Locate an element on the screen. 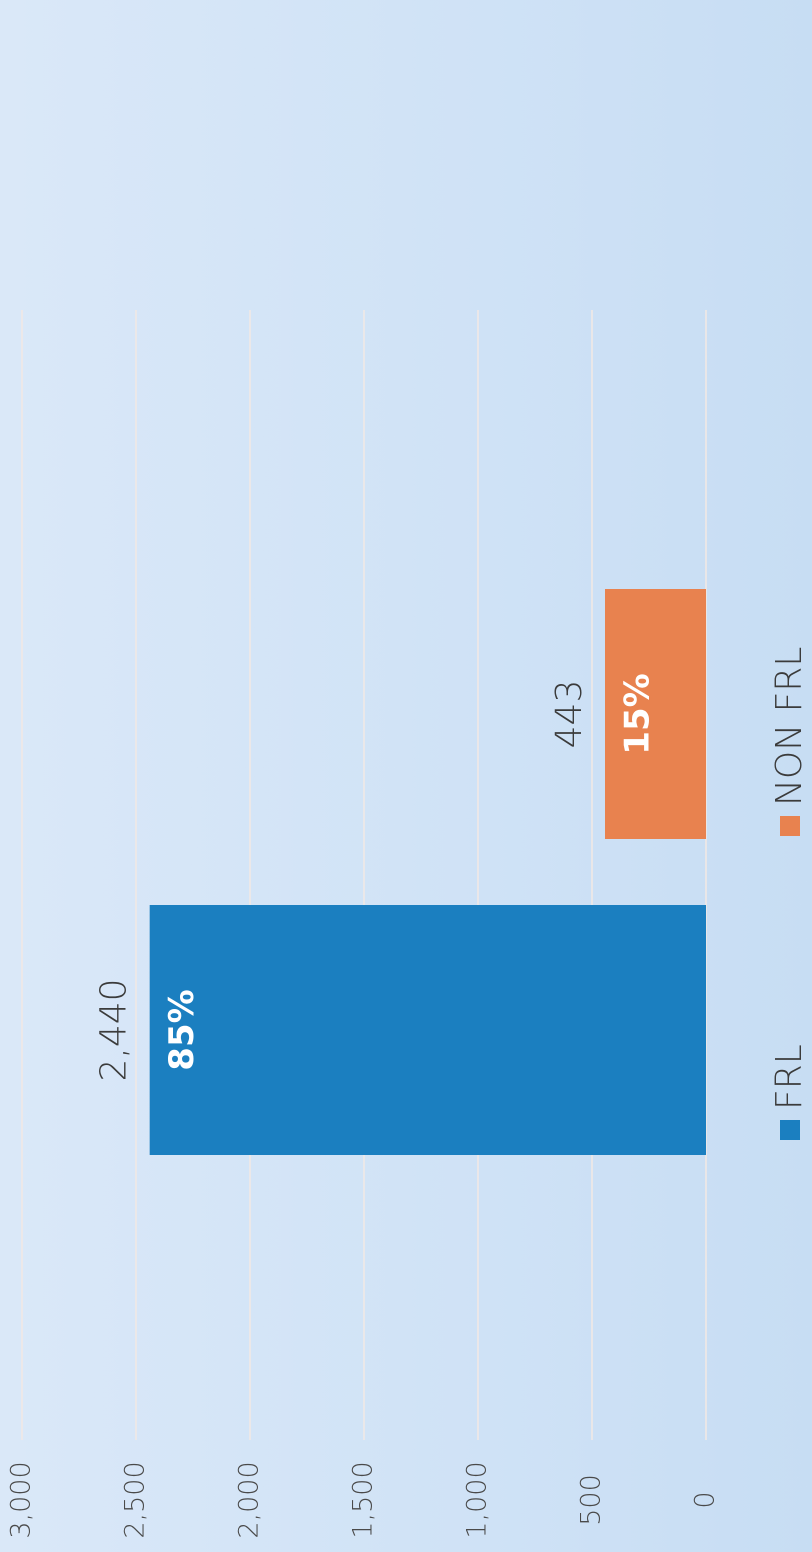  data-label: 443 is located at coordinates (569, 714).